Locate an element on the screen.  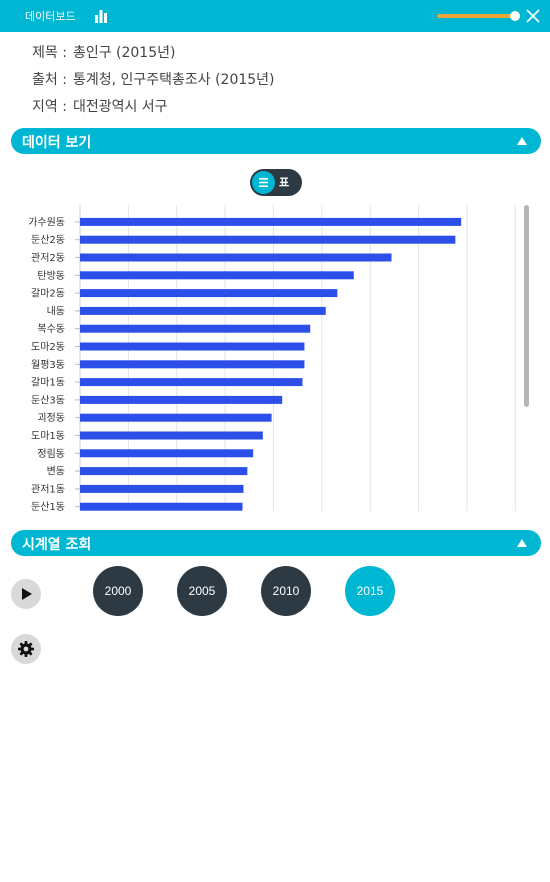
meta-source-label: 출처 : is located at coordinates (49, 80).